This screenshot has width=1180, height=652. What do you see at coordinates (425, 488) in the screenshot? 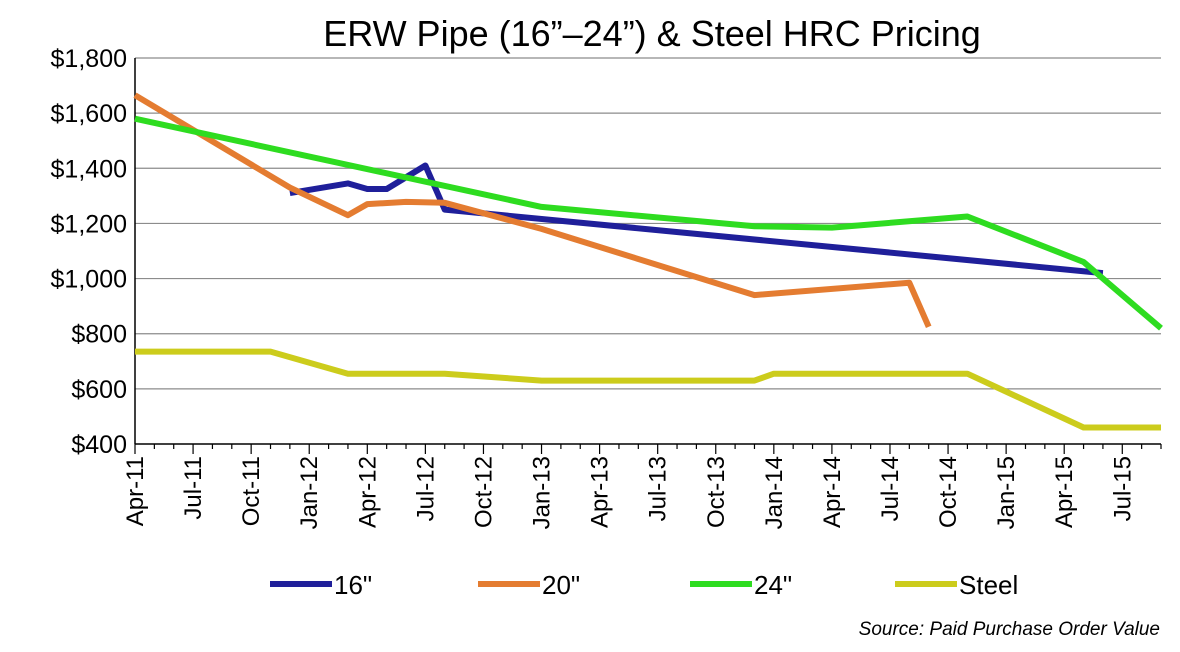
I see `x-tick-label: Jul-12` at bounding box center [425, 488].